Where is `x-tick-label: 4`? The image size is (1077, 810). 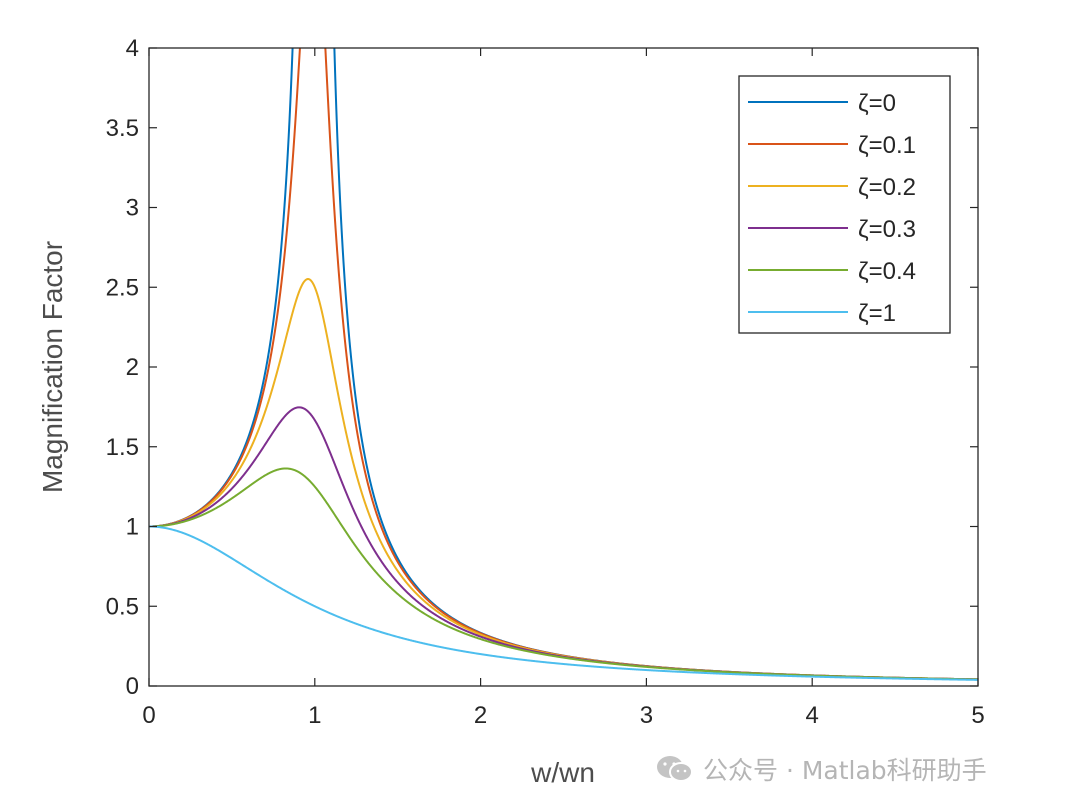 x-tick-label: 4 is located at coordinates (812, 715).